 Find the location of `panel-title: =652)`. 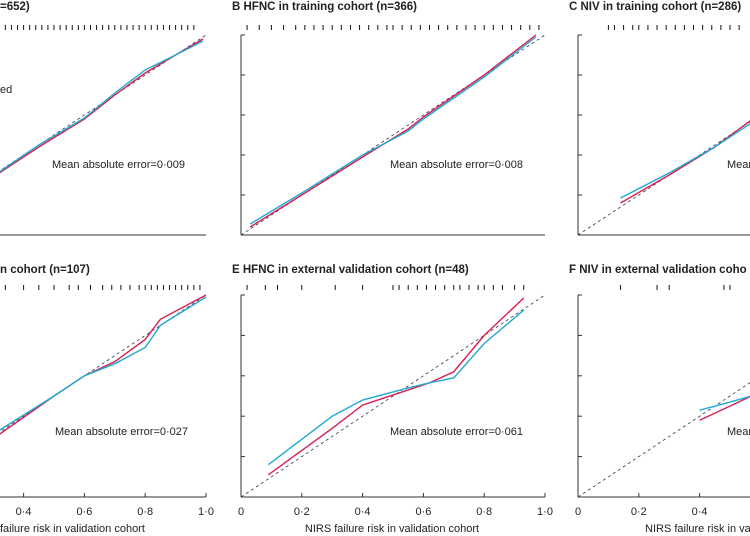

panel-title: =652) is located at coordinates (15, 7).